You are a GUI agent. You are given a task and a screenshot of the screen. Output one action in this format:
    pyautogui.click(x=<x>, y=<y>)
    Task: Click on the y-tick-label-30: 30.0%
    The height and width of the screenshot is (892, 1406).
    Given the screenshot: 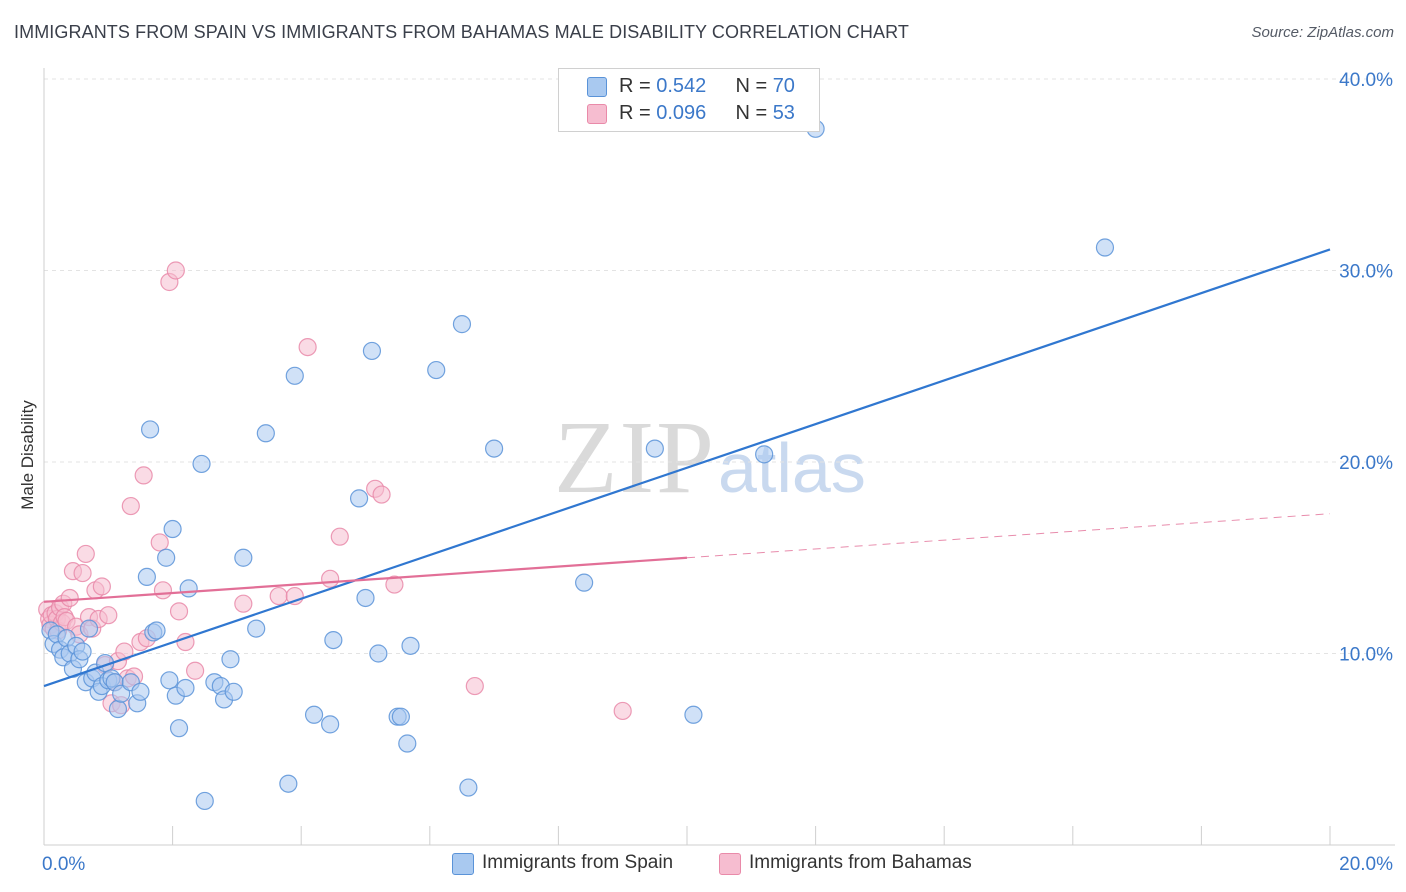 What is the action you would take?
    pyautogui.click(x=1366, y=272)
    